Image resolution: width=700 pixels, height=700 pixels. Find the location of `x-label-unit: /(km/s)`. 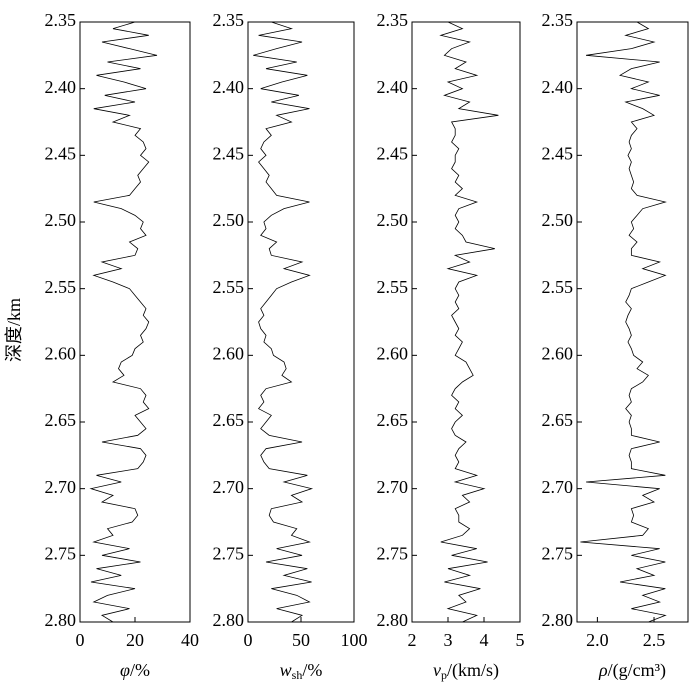

x-label-unit: /(km/s) is located at coordinates (473, 670).